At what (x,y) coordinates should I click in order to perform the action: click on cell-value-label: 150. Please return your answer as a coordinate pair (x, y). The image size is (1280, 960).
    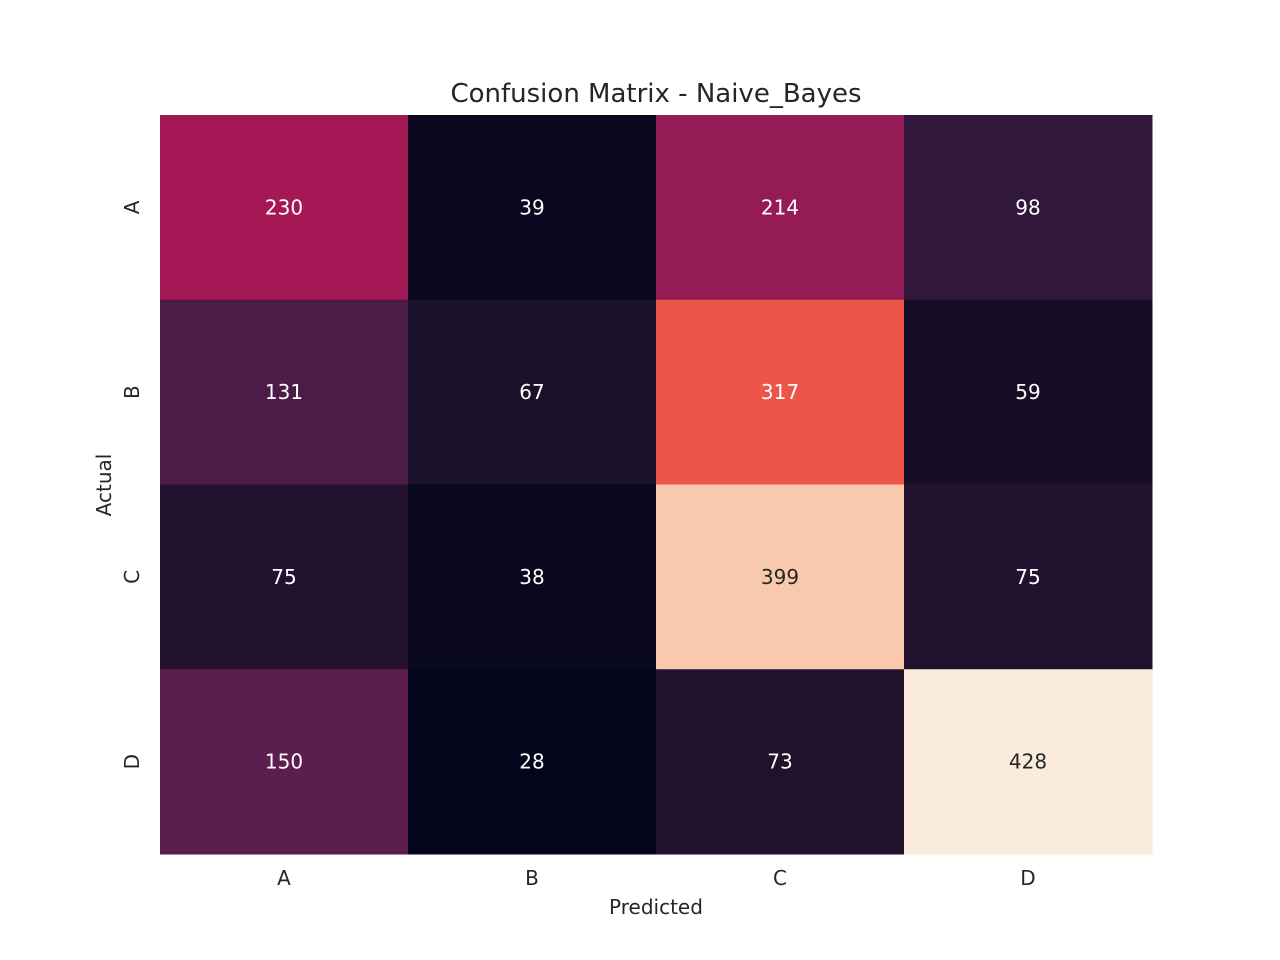
    Looking at the image, I should click on (284, 762).